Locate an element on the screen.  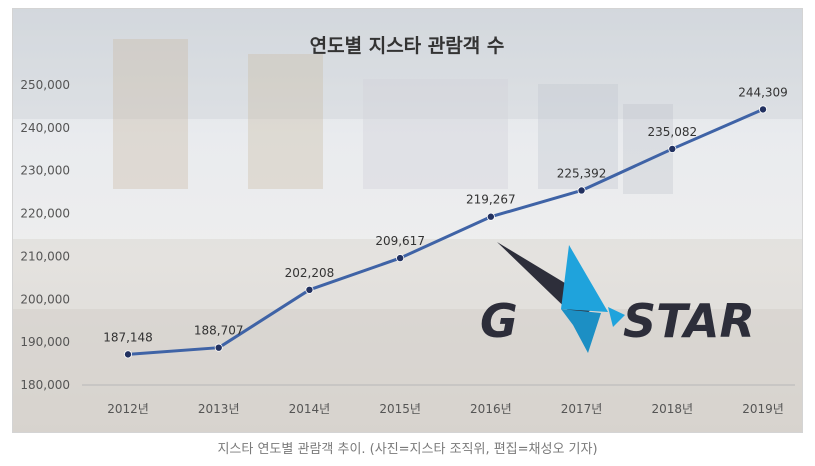
y-tick-label: 220,000 is located at coordinates (45, 214).